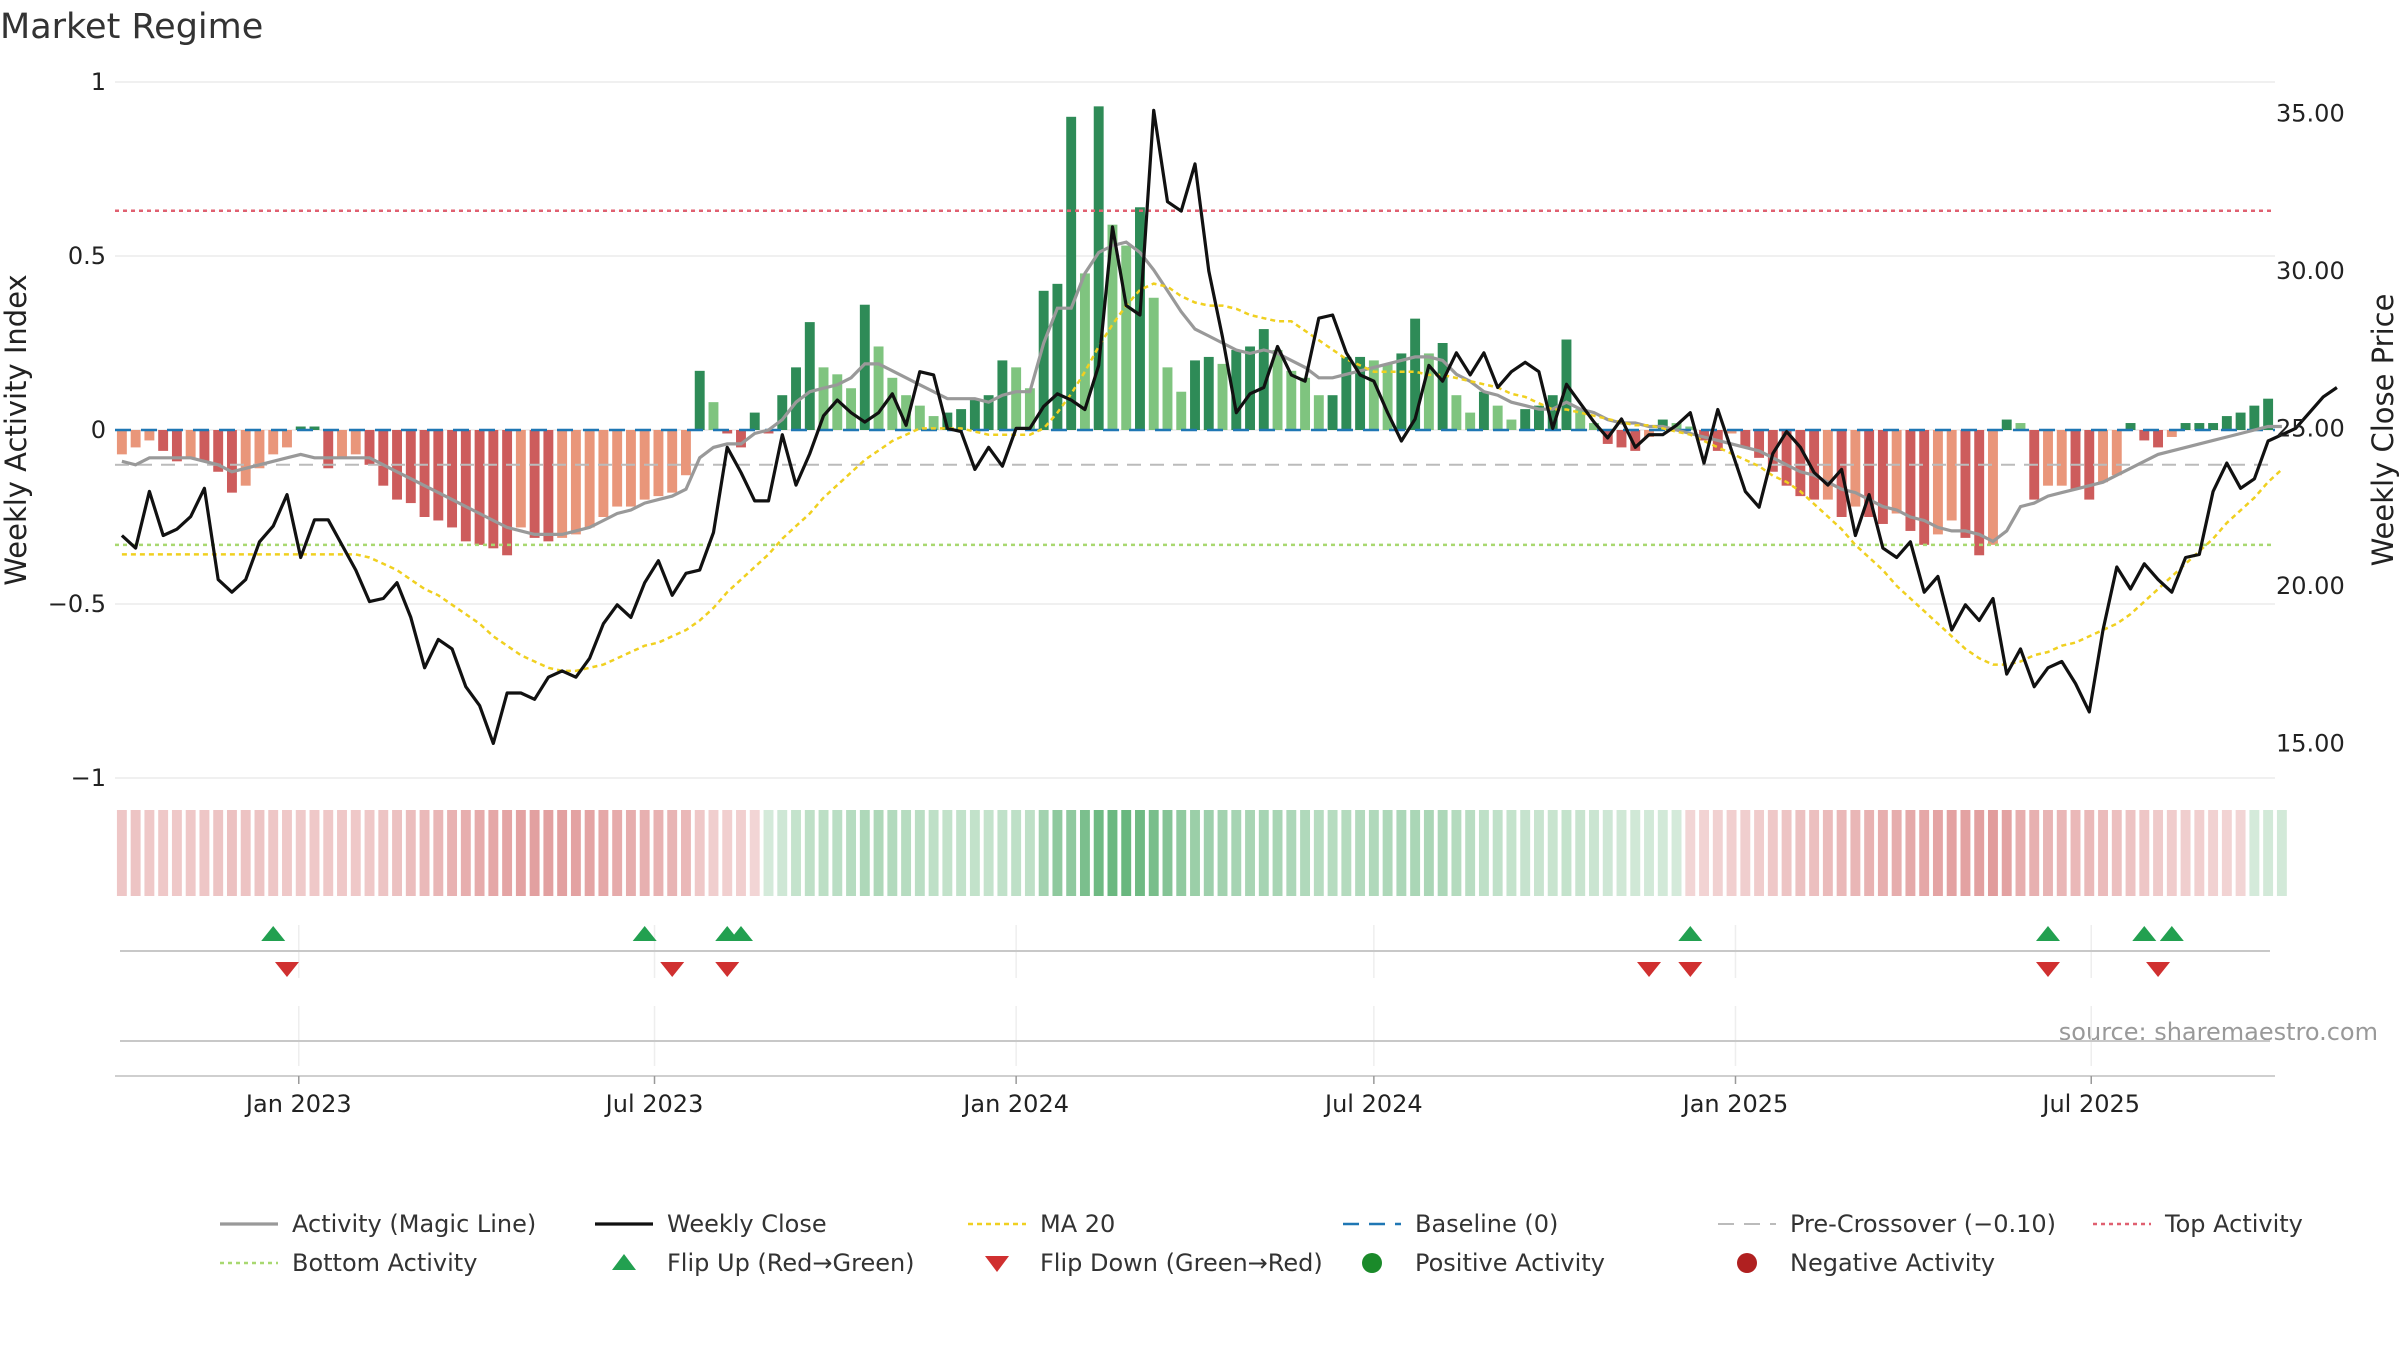 This screenshot has height=1350, width=2400. I want to click on right-tick-label: 20.00, so click(2310, 586).